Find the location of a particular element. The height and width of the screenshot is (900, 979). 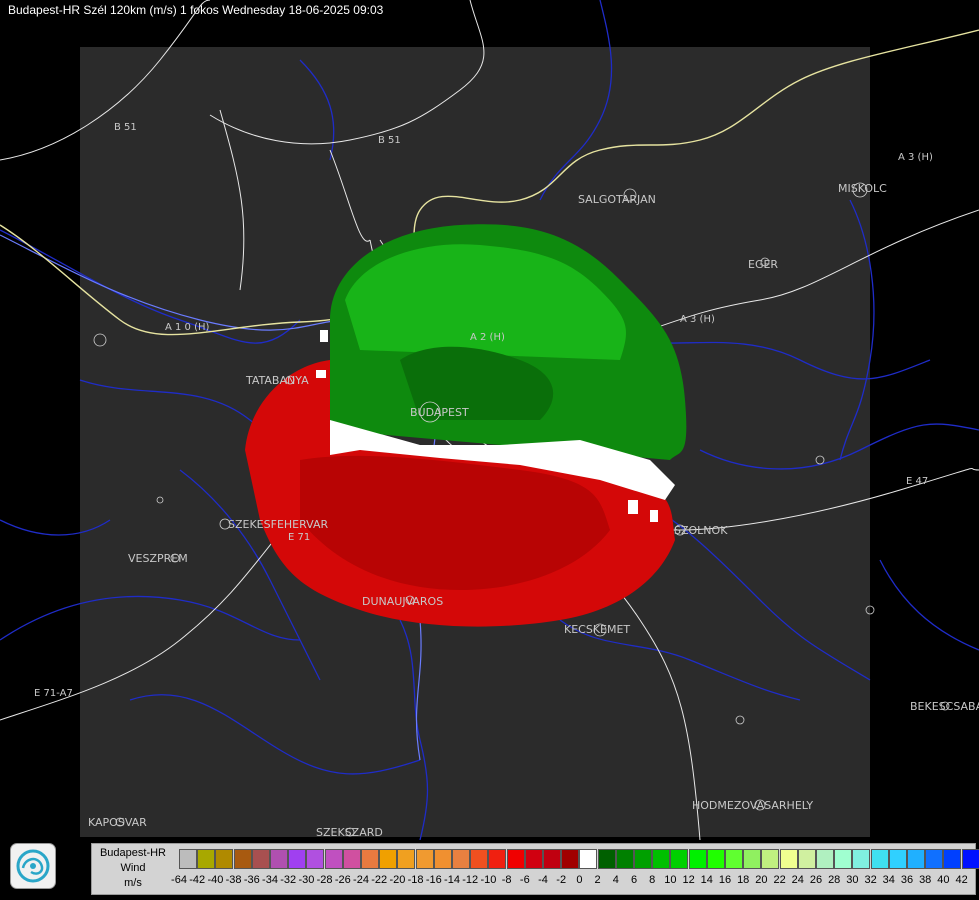

legend-tick-label: -40 is located at coordinates (215, 880).